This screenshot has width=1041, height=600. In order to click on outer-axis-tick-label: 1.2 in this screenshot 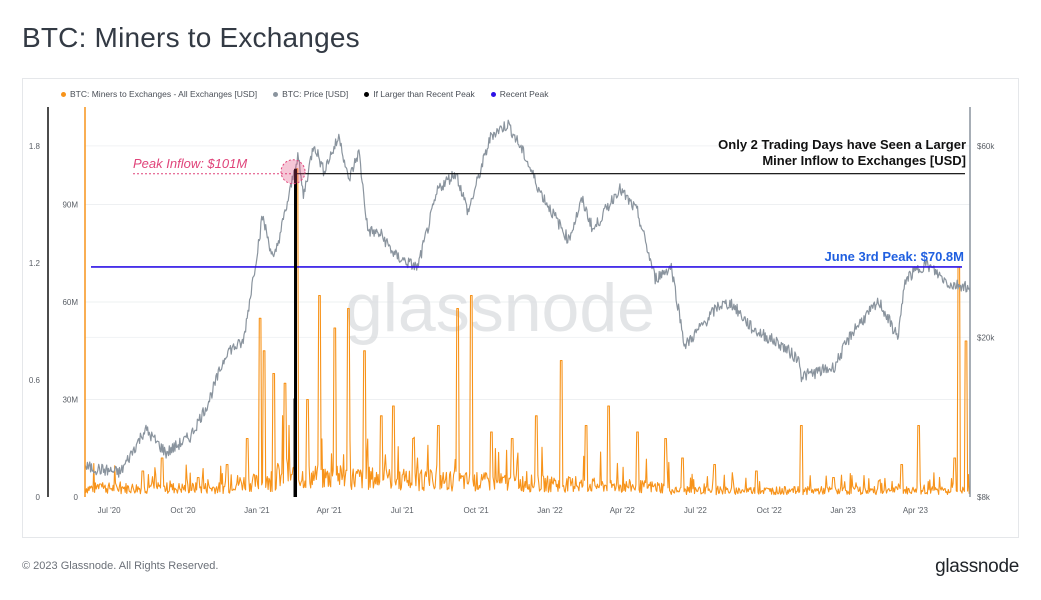, I will do `click(35, 263)`.